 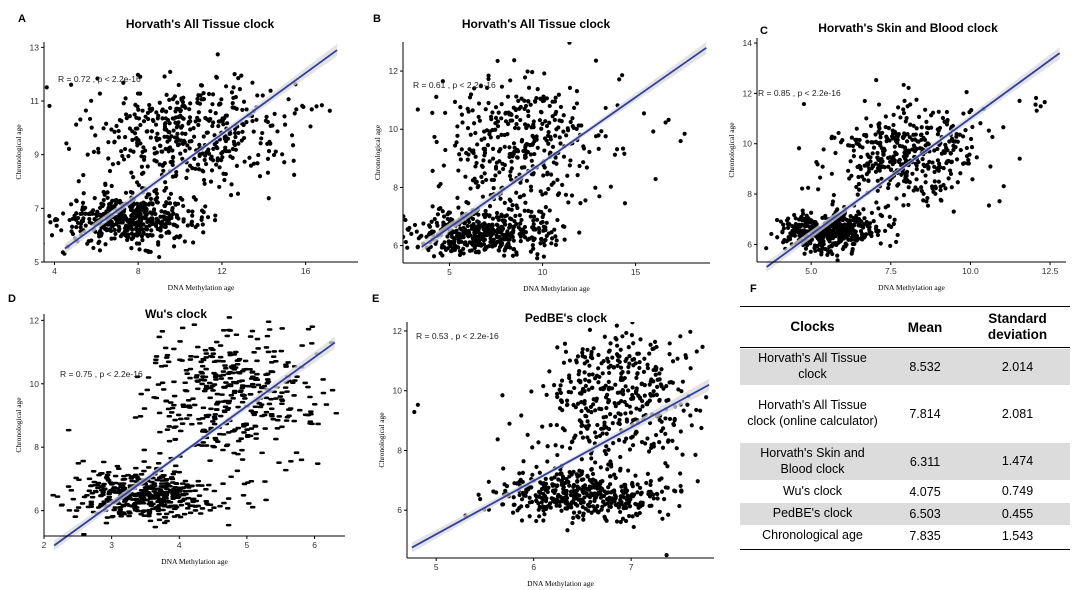 What do you see at coordinates (395, 187) in the screenshot?
I see `y-tick-label: 8` at bounding box center [395, 187].